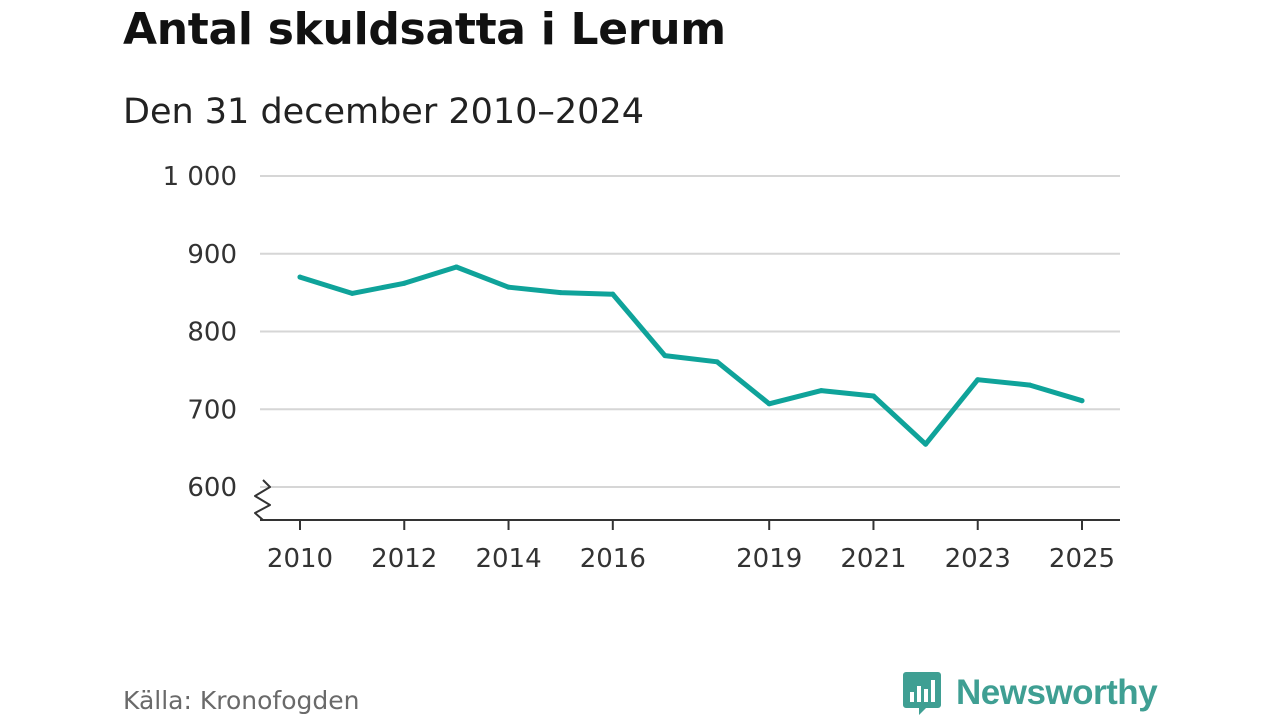 This screenshot has width=1280, height=720. Describe the element at coordinates (613, 294) in the screenshot. I see `data-point-2016` at that location.